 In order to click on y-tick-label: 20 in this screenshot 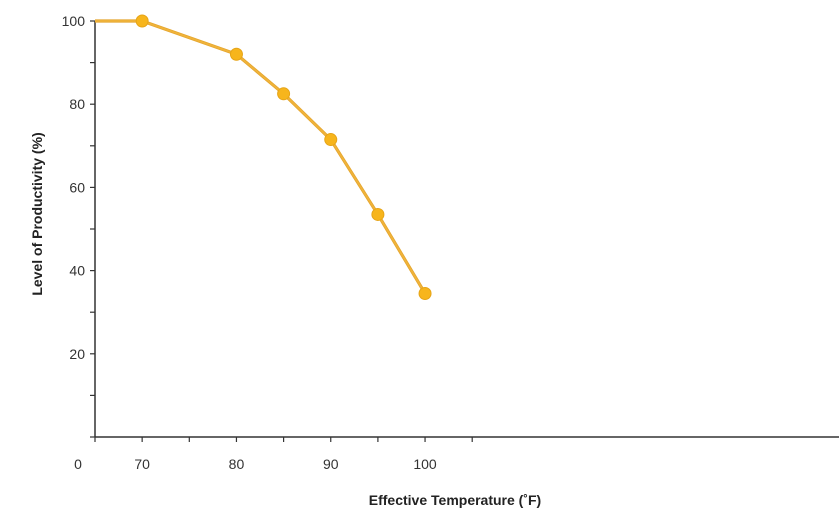, I will do `click(77, 354)`.